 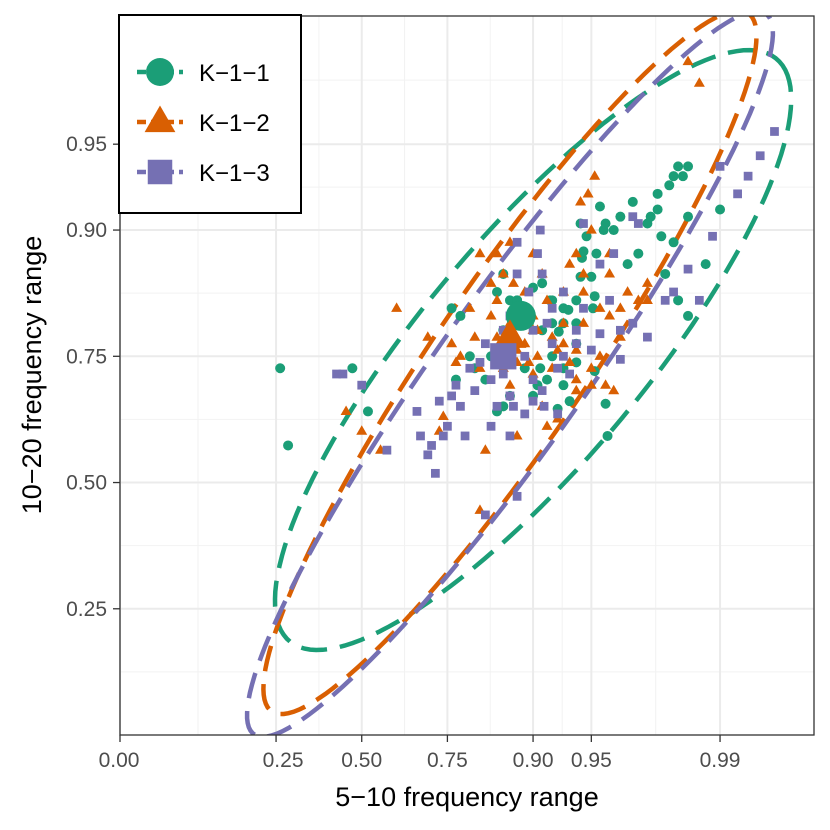 What do you see at coordinates (466, 797) in the screenshot?
I see `x-axis-title: 5−10 frequency range` at bounding box center [466, 797].